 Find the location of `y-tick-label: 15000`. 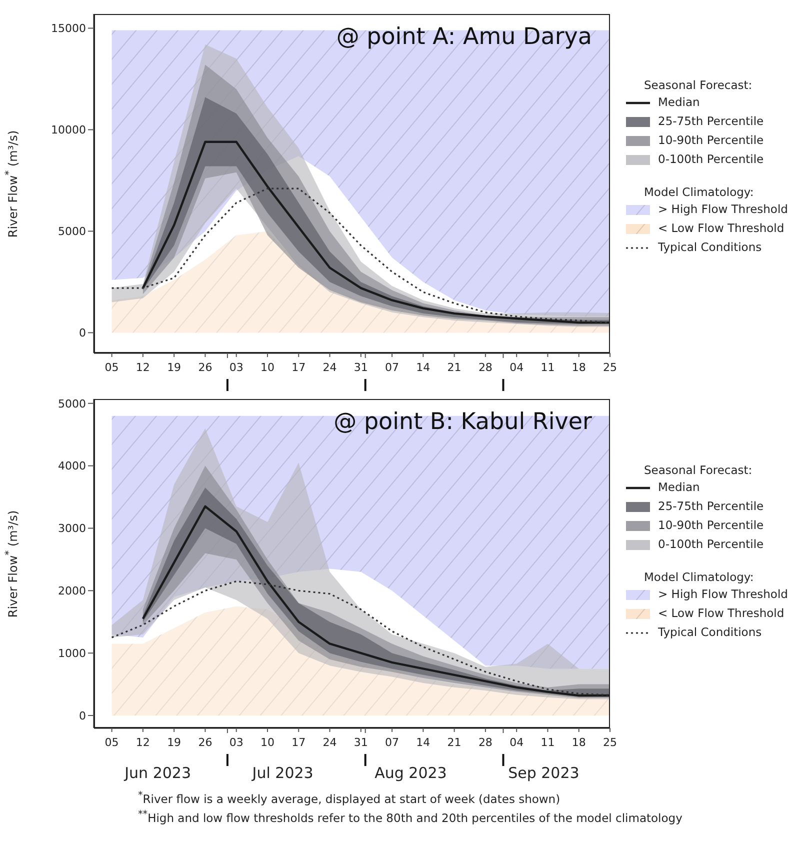

y-tick-label: 15000 is located at coordinates (68, 29).